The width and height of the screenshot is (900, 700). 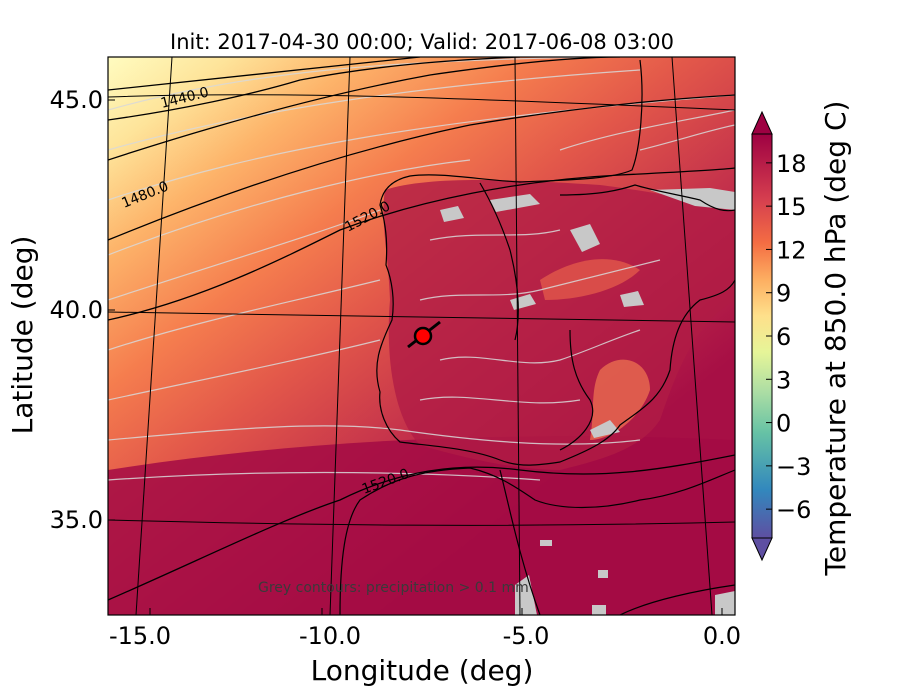 What do you see at coordinates (783, 424) in the screenshot?
I see `colorbar-tick-label: 0` at bounding box center [783, 424].